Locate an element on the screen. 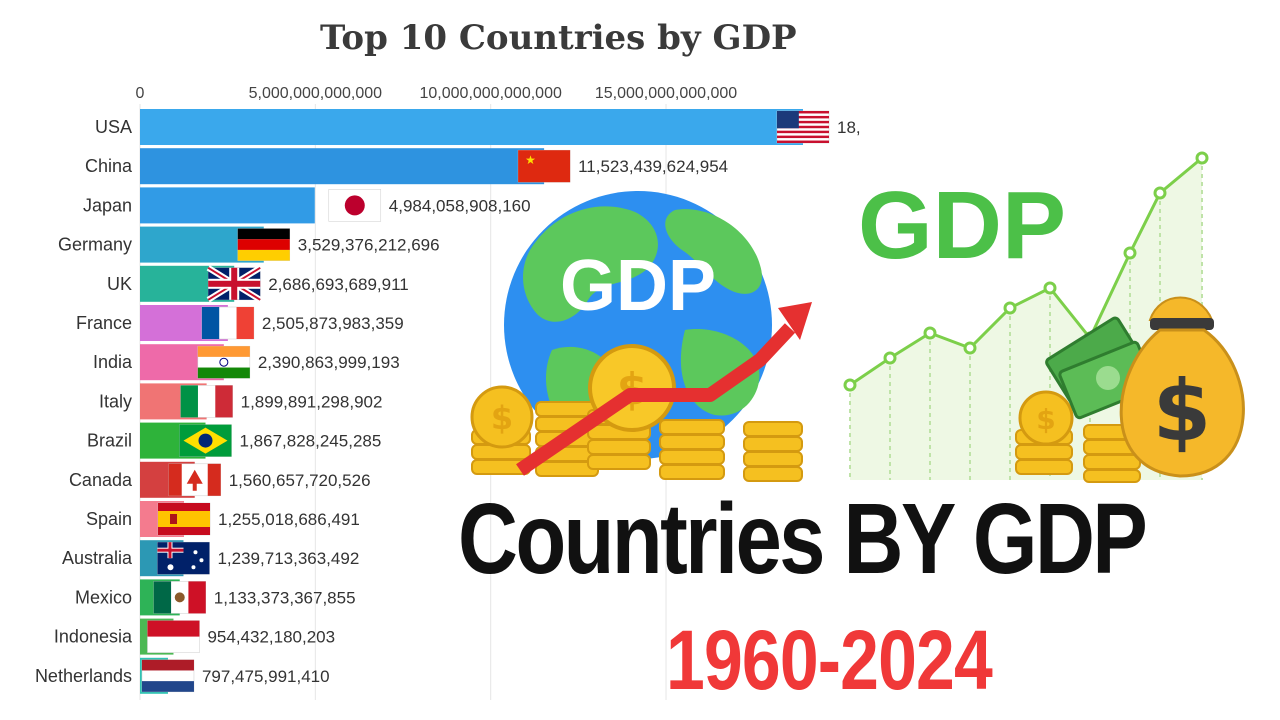 This screenshot has width=1280, height=720. value-label: 11,523,439,624,954 is located at coordinates (653, 166).